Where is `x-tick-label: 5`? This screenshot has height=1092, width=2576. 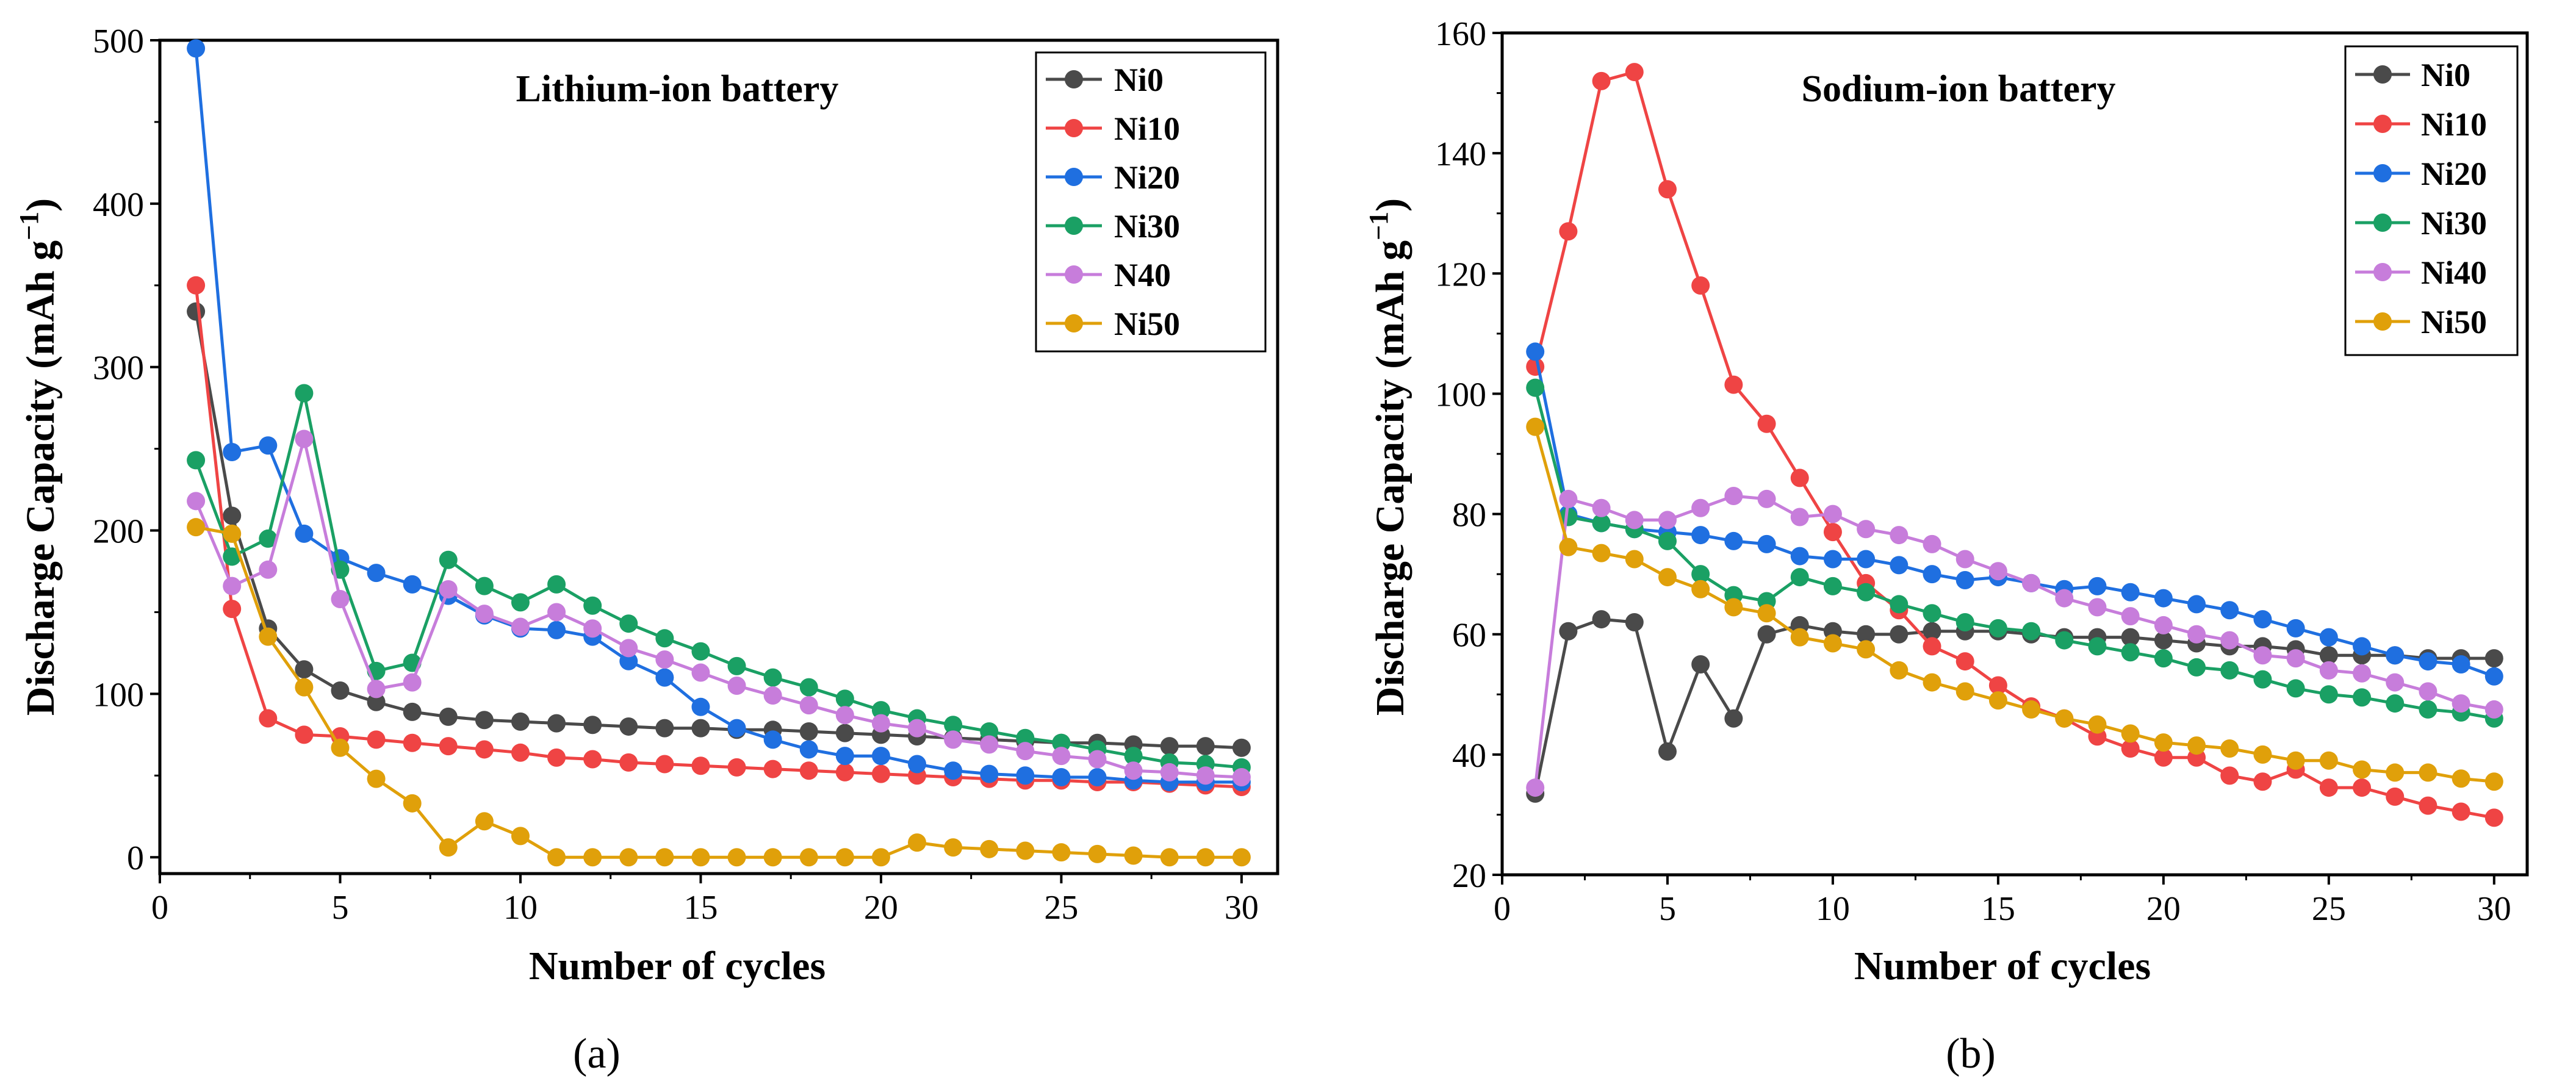
x-tick-label: 5 is located at coordinates (1667, 909).